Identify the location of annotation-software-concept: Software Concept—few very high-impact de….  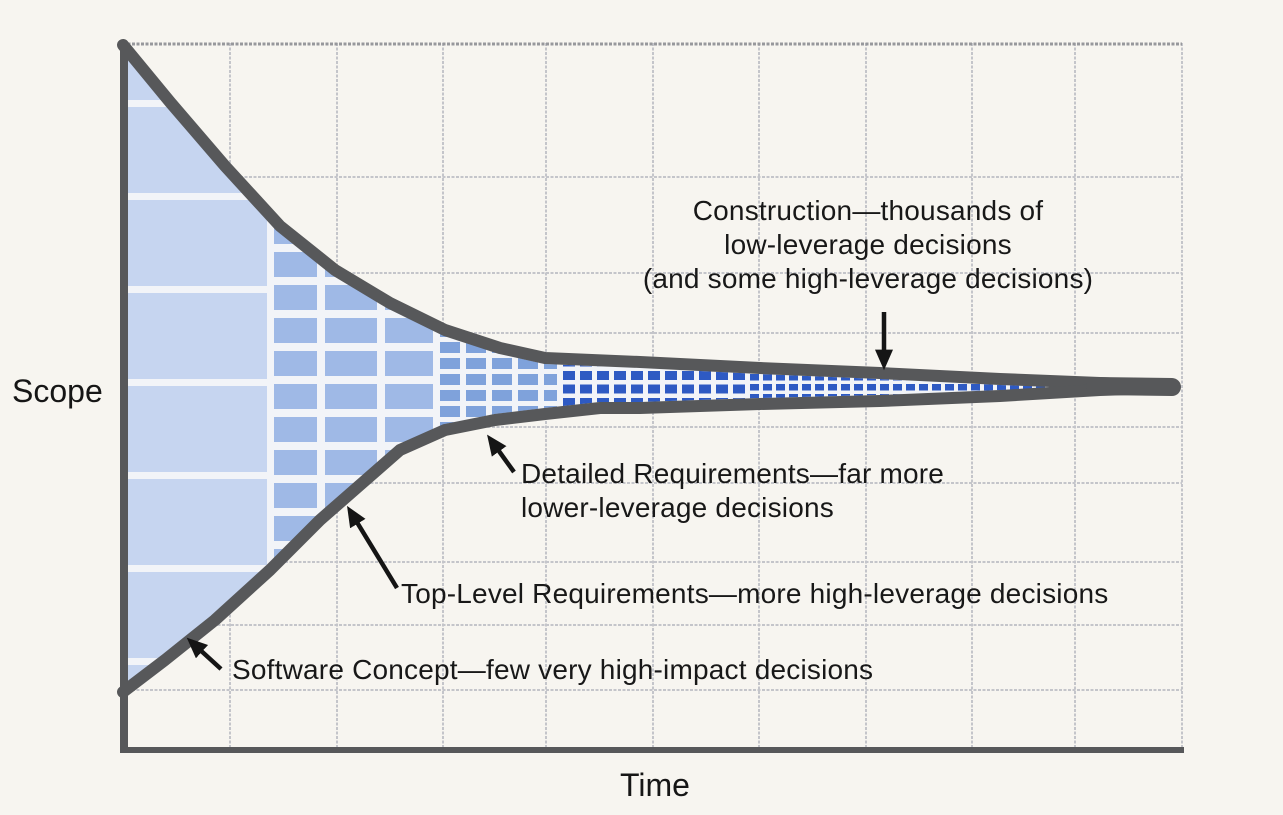
(552, 670).